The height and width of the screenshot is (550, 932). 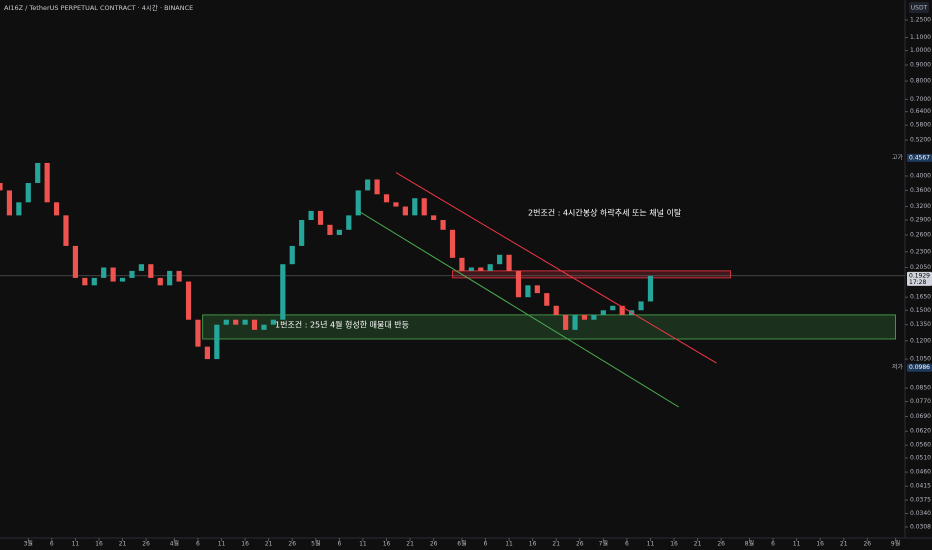 I want to click on y-tick-label: 0.0340, so click(x=920, y=513).